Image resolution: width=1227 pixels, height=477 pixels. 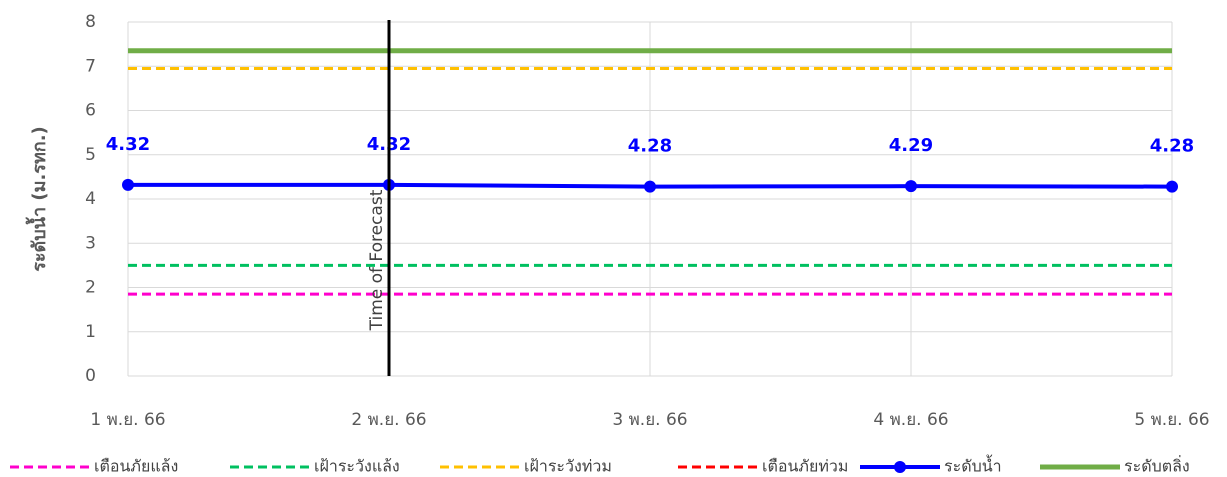 What do you see at coordinates (90, 243) in the screenshot?
I see `y-tick-label: 3` at bounding box center [90, 243].